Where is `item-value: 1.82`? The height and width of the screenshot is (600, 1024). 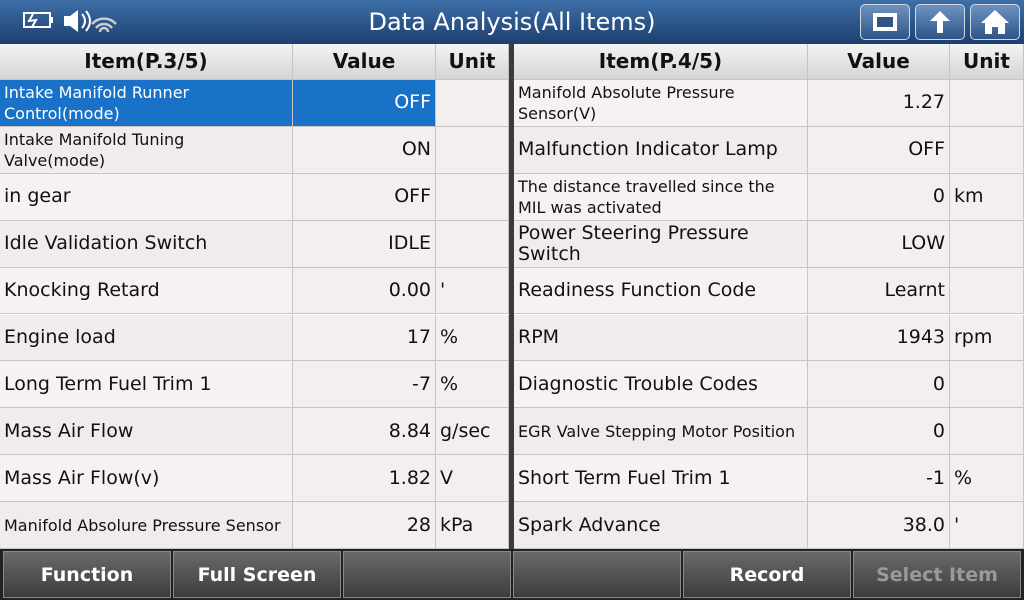 item-value: 1.82 is located at coordinates (364, 479).